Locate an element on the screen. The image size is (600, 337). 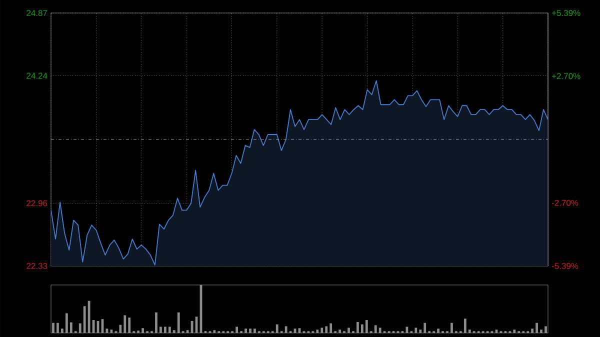
y-tick-label: 24.24 is located at coordinates (37, 75).